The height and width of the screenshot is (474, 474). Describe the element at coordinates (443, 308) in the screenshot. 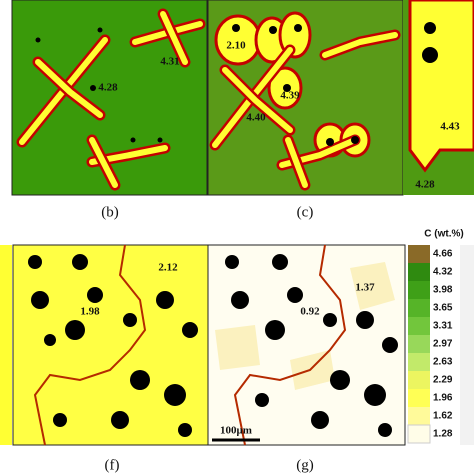

I see `colorbar-tick-label: 3.65` at that location.